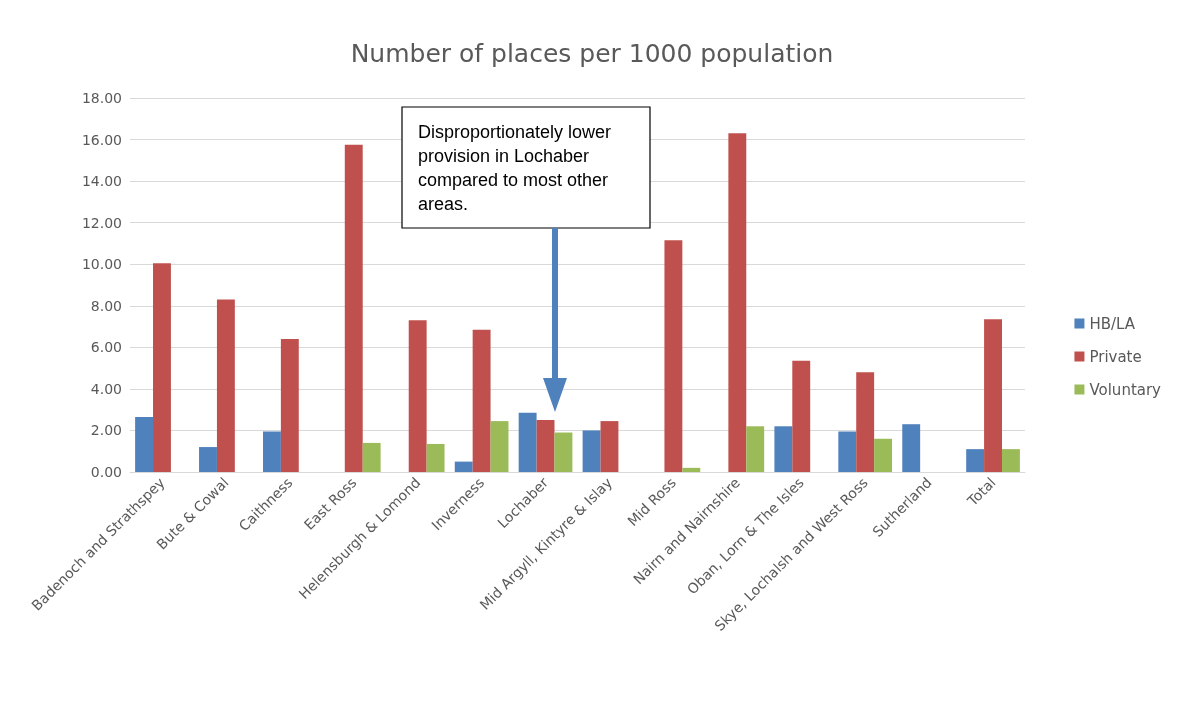 Image resolution: width=1184 pixels, height=713 pixels. I want to click on y-tick-label: 18.00, so click(101, 98).